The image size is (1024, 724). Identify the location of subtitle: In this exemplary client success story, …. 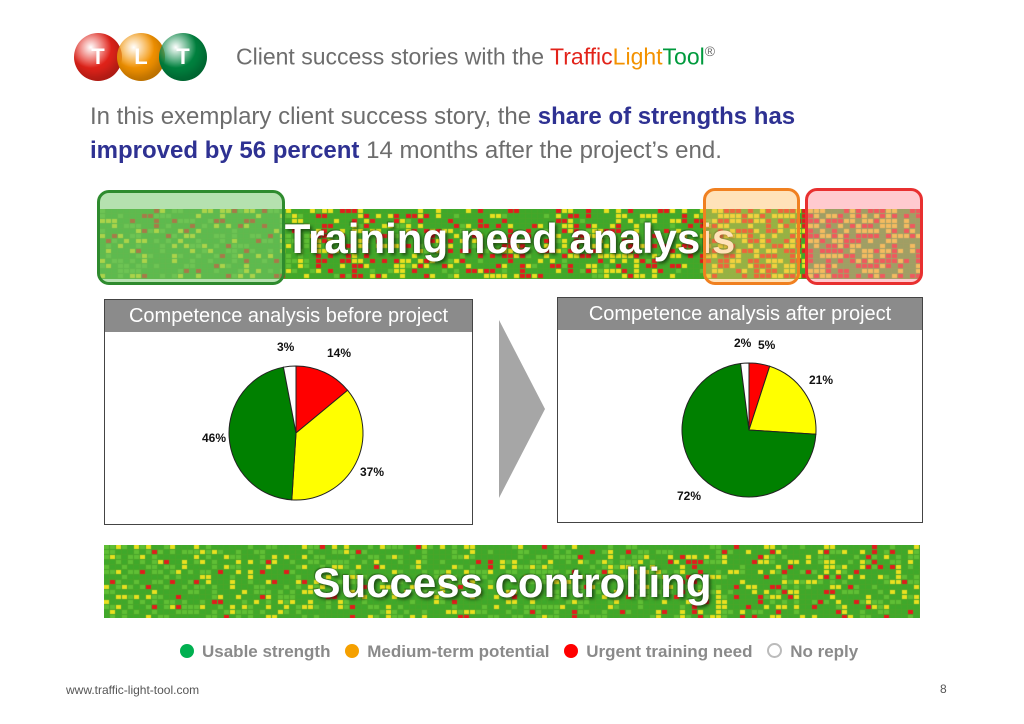
(443, 133).